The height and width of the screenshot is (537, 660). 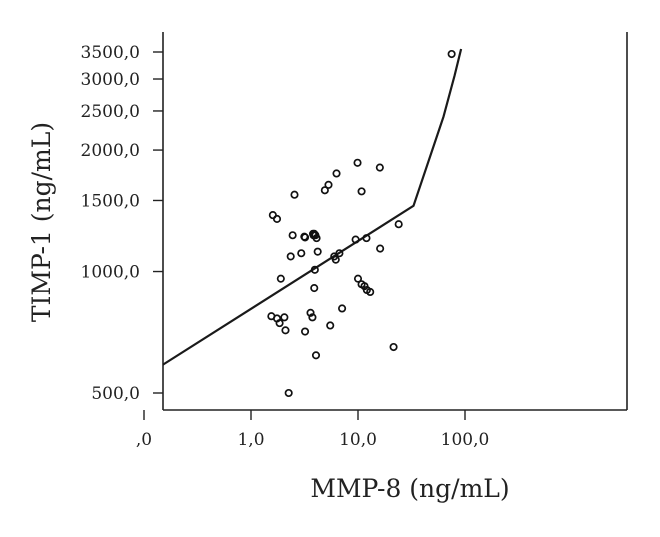 I want to click on y-tick-label: 3000,0, so click(x=110, y=80).